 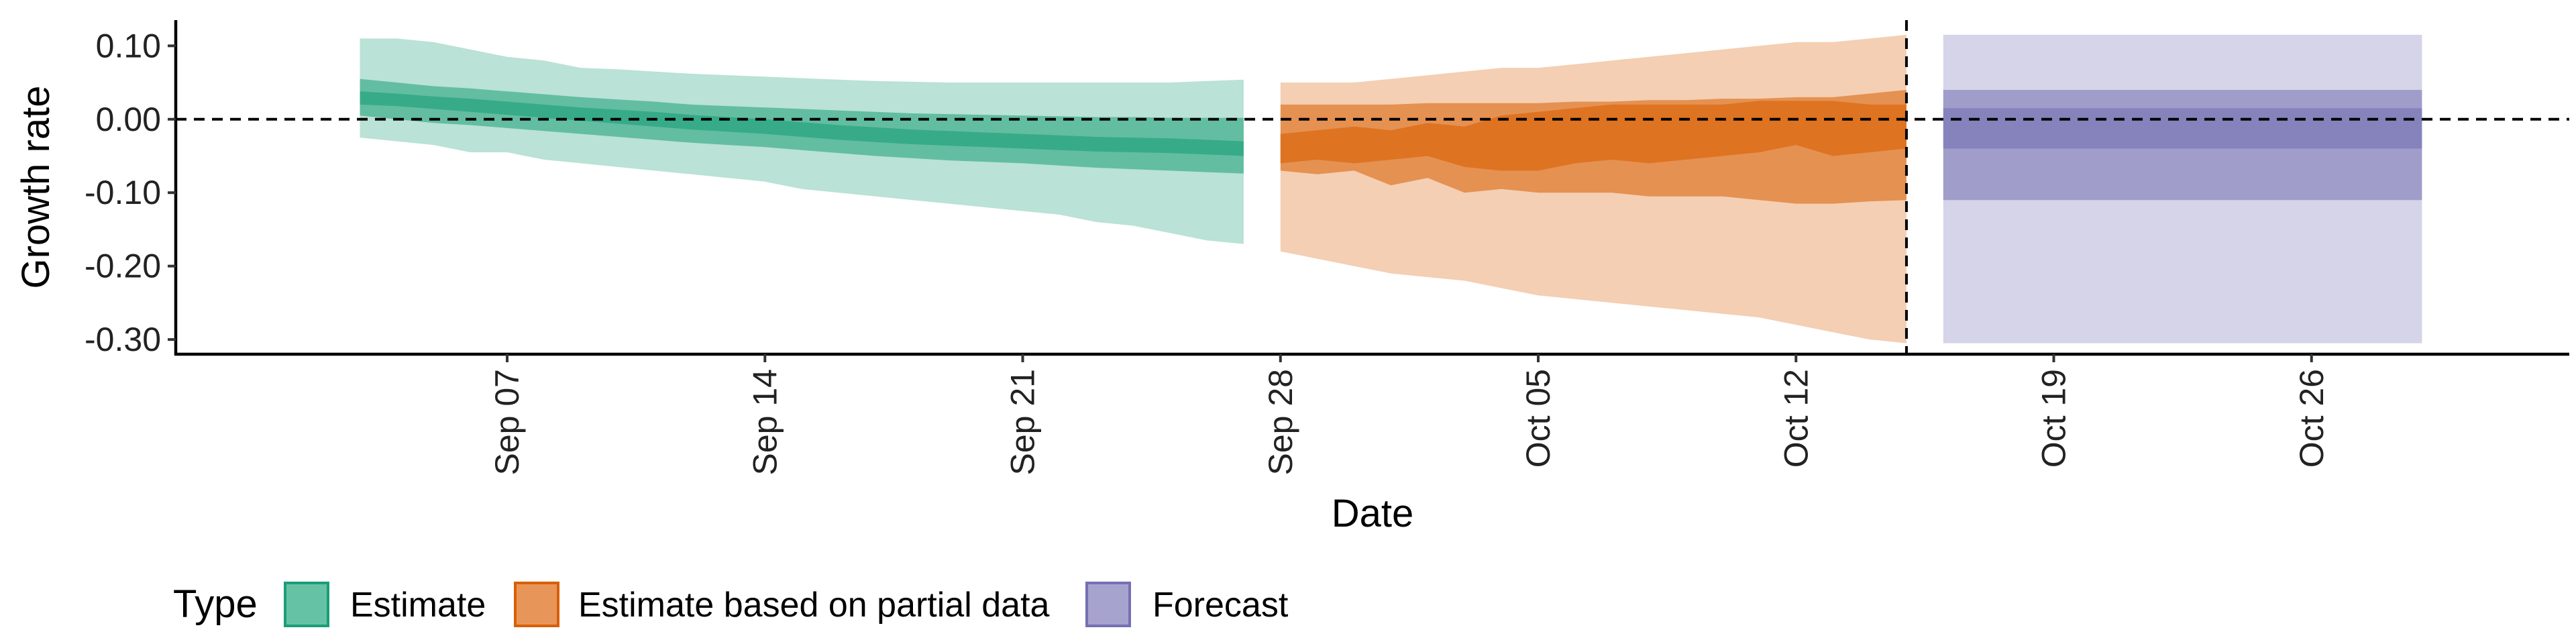 I want to click on x-tick-label: Sep 14, so click(x=765, y=422).